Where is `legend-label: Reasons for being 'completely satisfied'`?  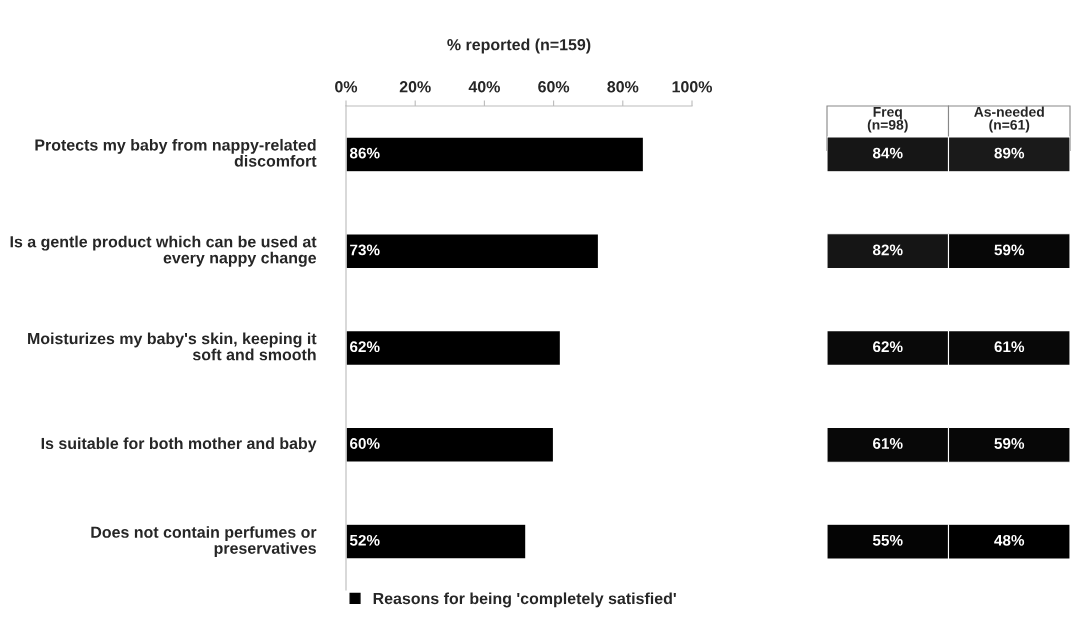
legend-label: Reasons for being 'completely satisfied' is located at coordinates (524, 600).